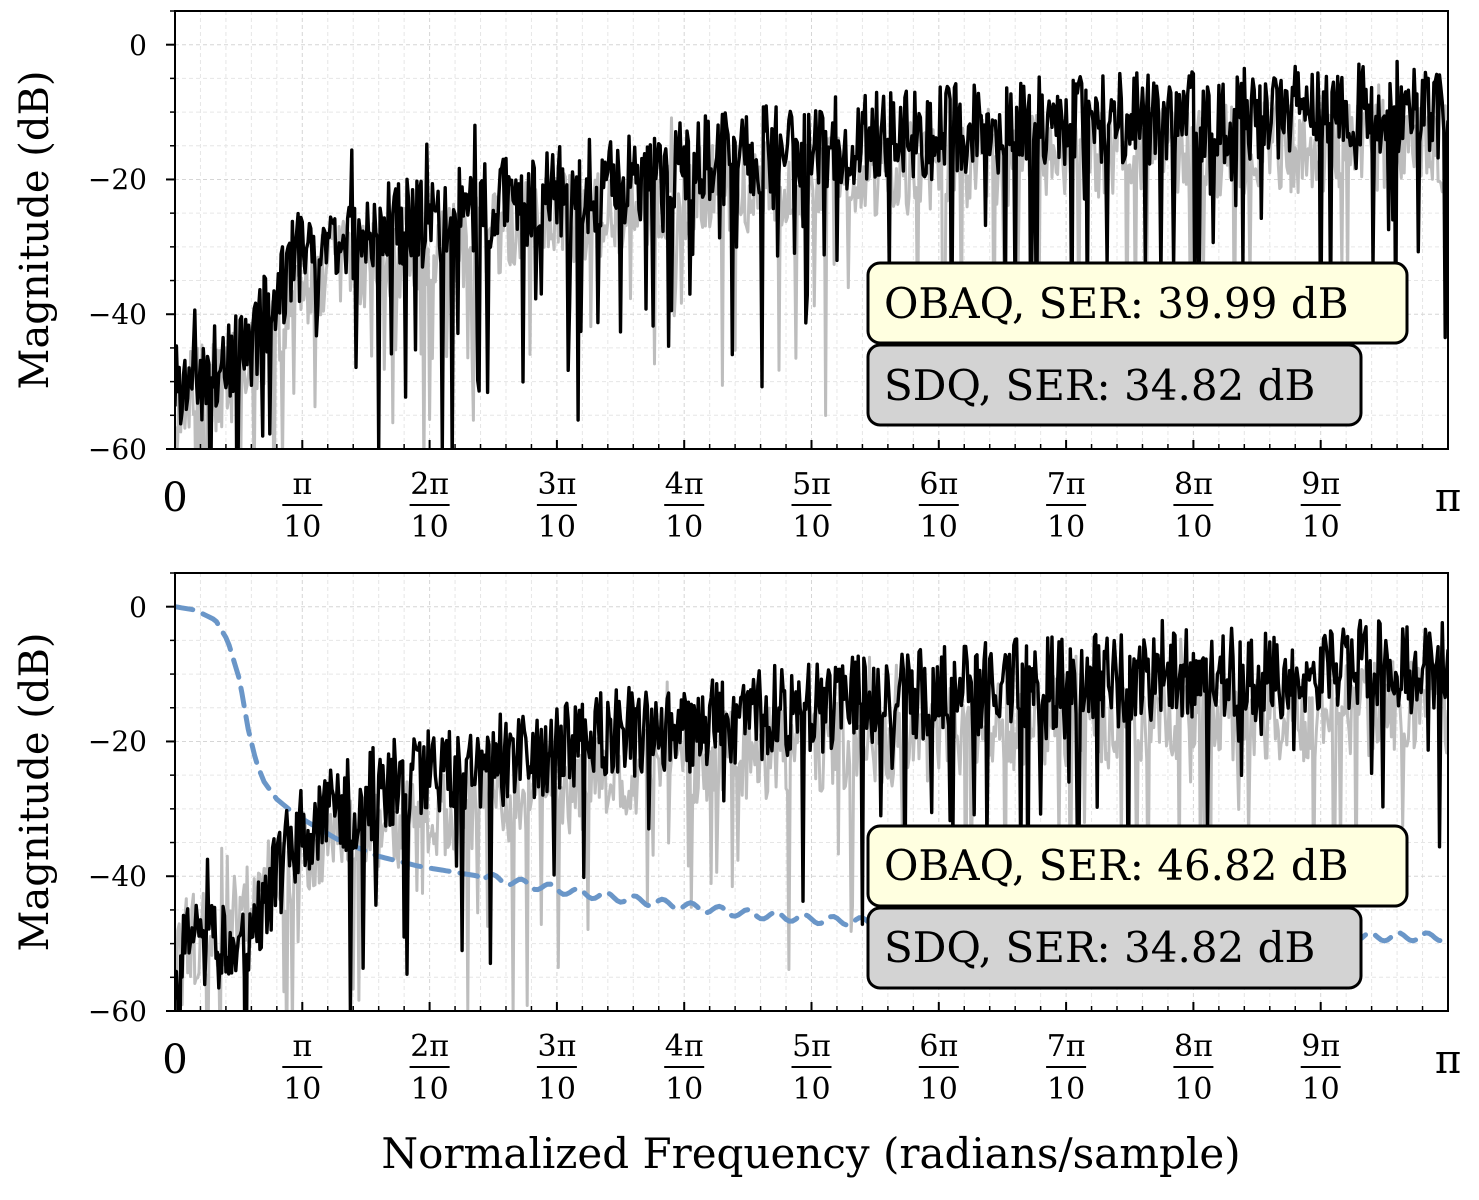 The image size is (1479, 1200). I want to click on annotation-label: OBAQ, SER: 39.99 dB, so click(1116, 303).